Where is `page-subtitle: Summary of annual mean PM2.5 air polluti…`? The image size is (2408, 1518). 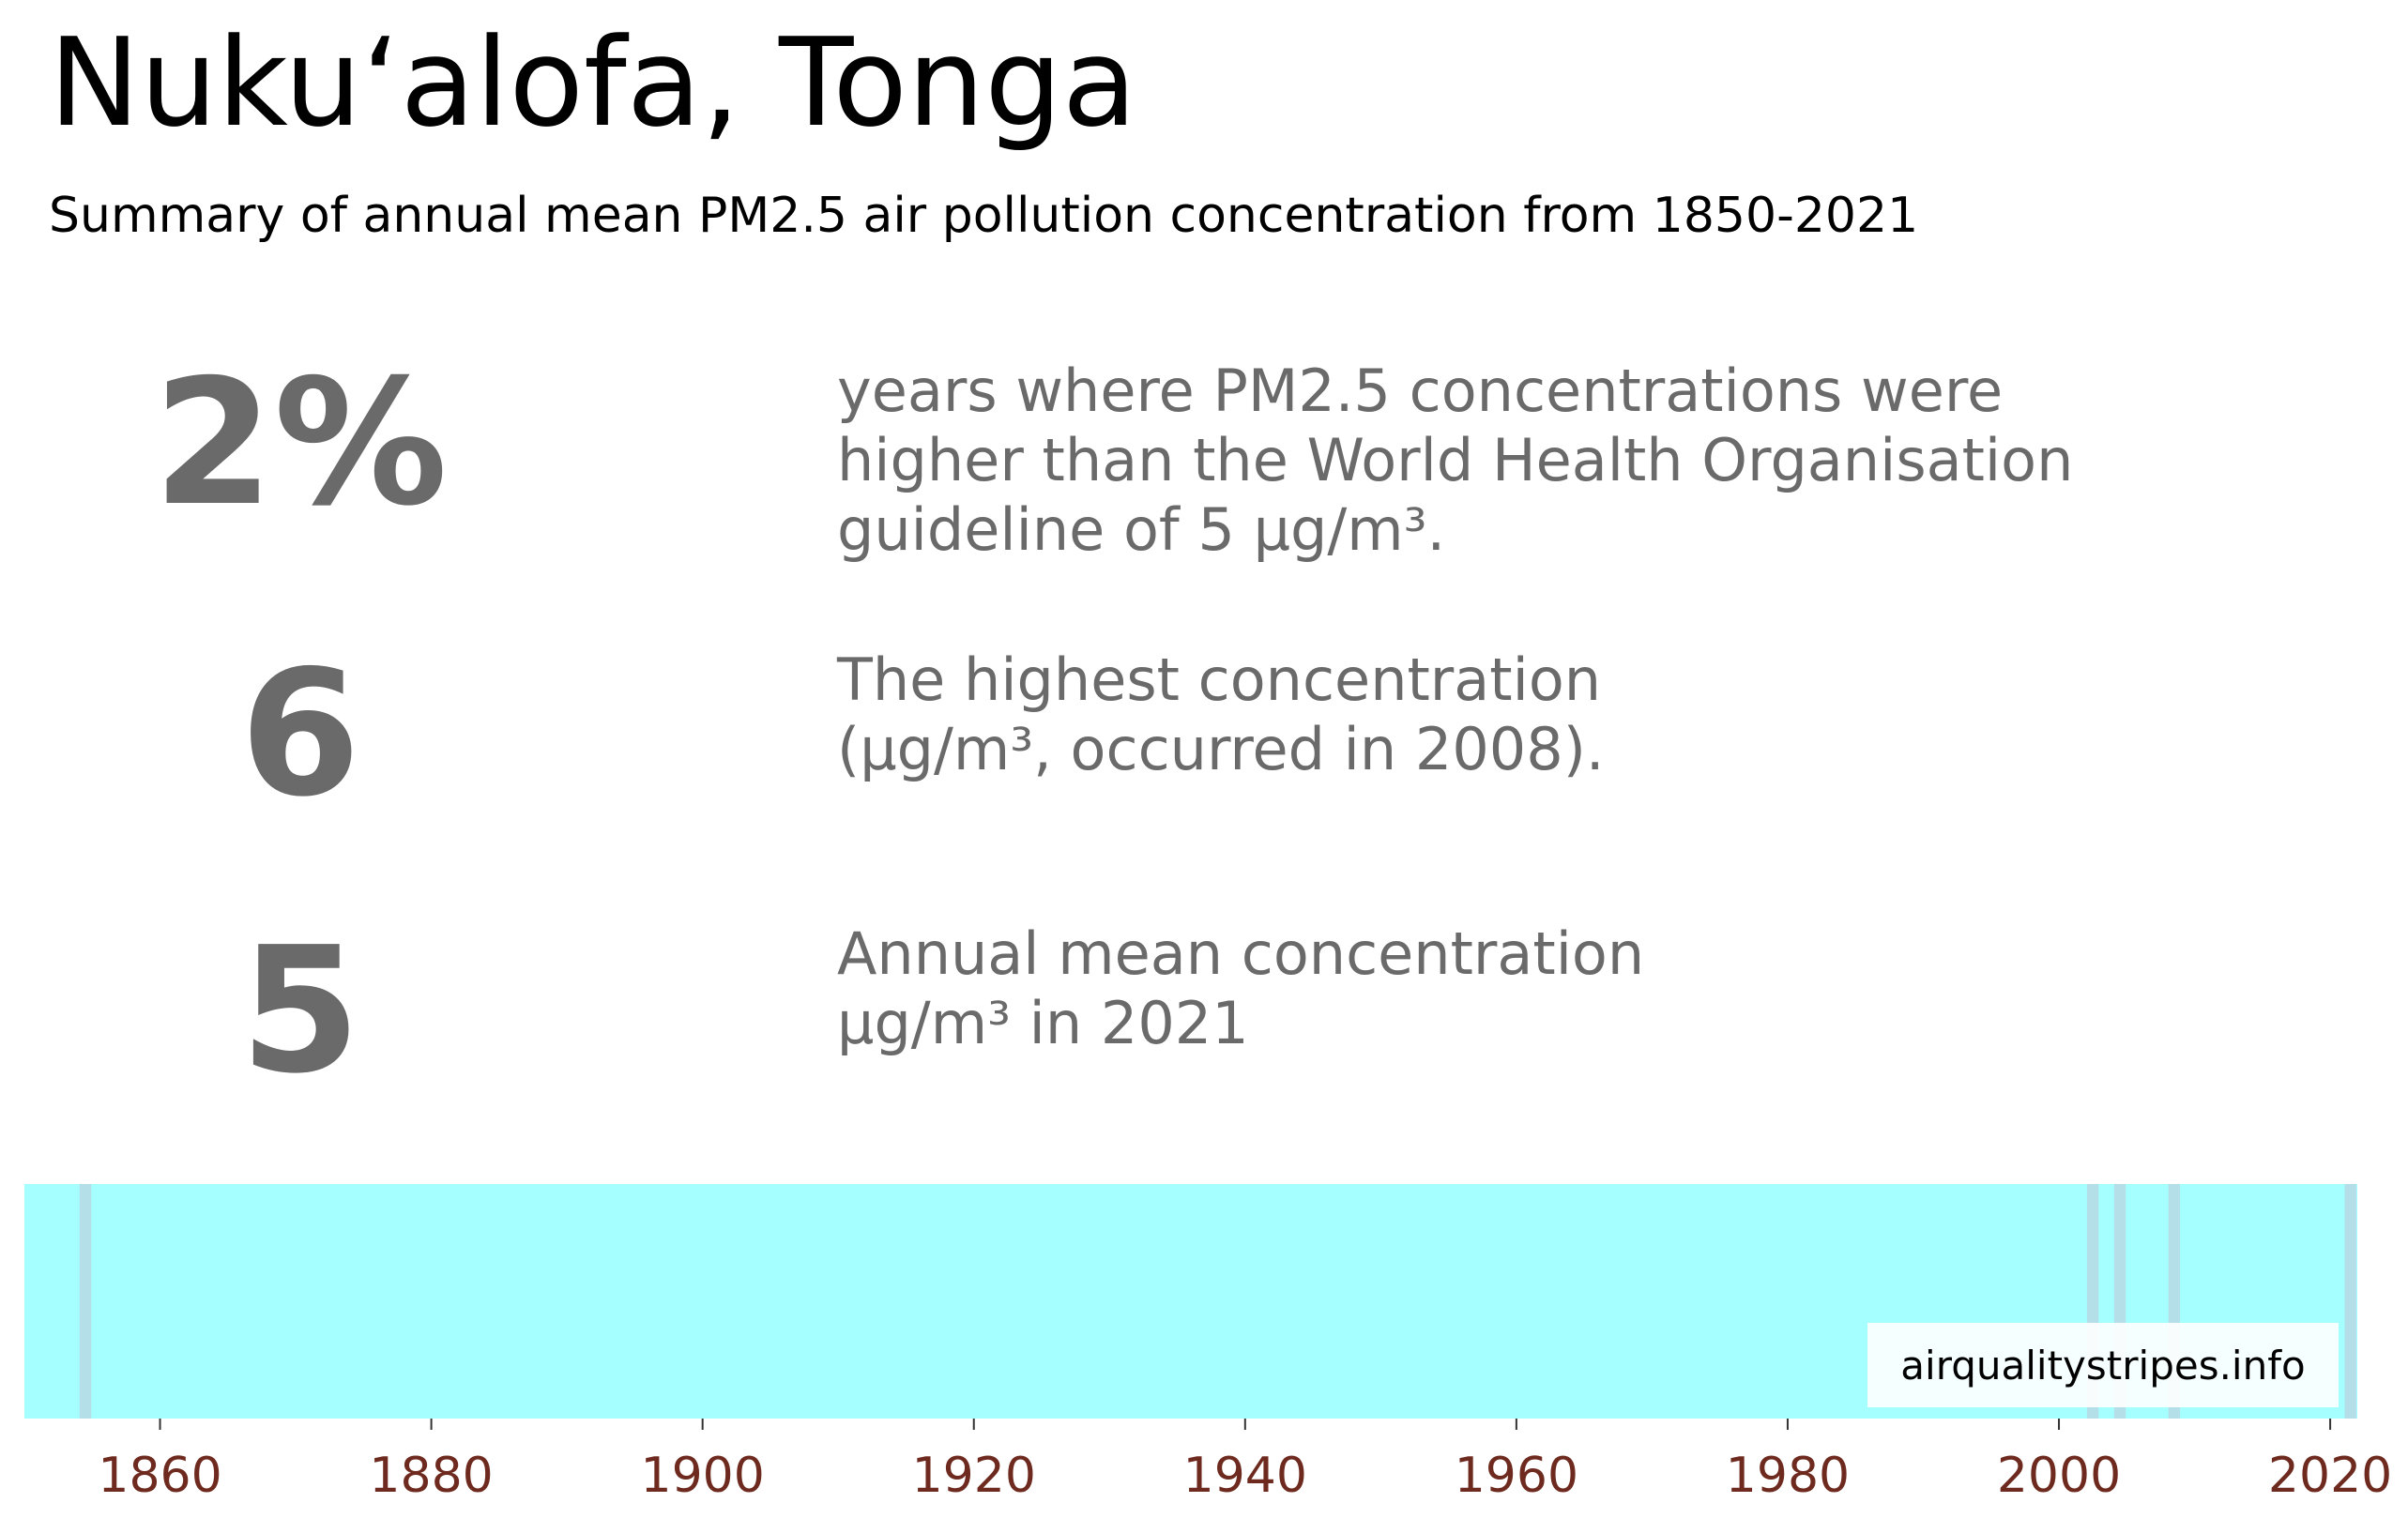
page-subtitle: Summary of annual mean PM2.5 air polluti… is located at coordinates (984, 216).